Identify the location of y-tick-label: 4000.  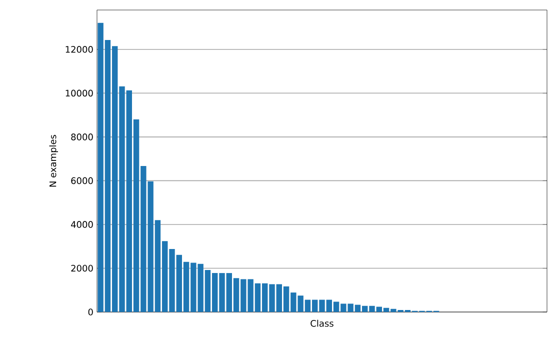
(82, 224).